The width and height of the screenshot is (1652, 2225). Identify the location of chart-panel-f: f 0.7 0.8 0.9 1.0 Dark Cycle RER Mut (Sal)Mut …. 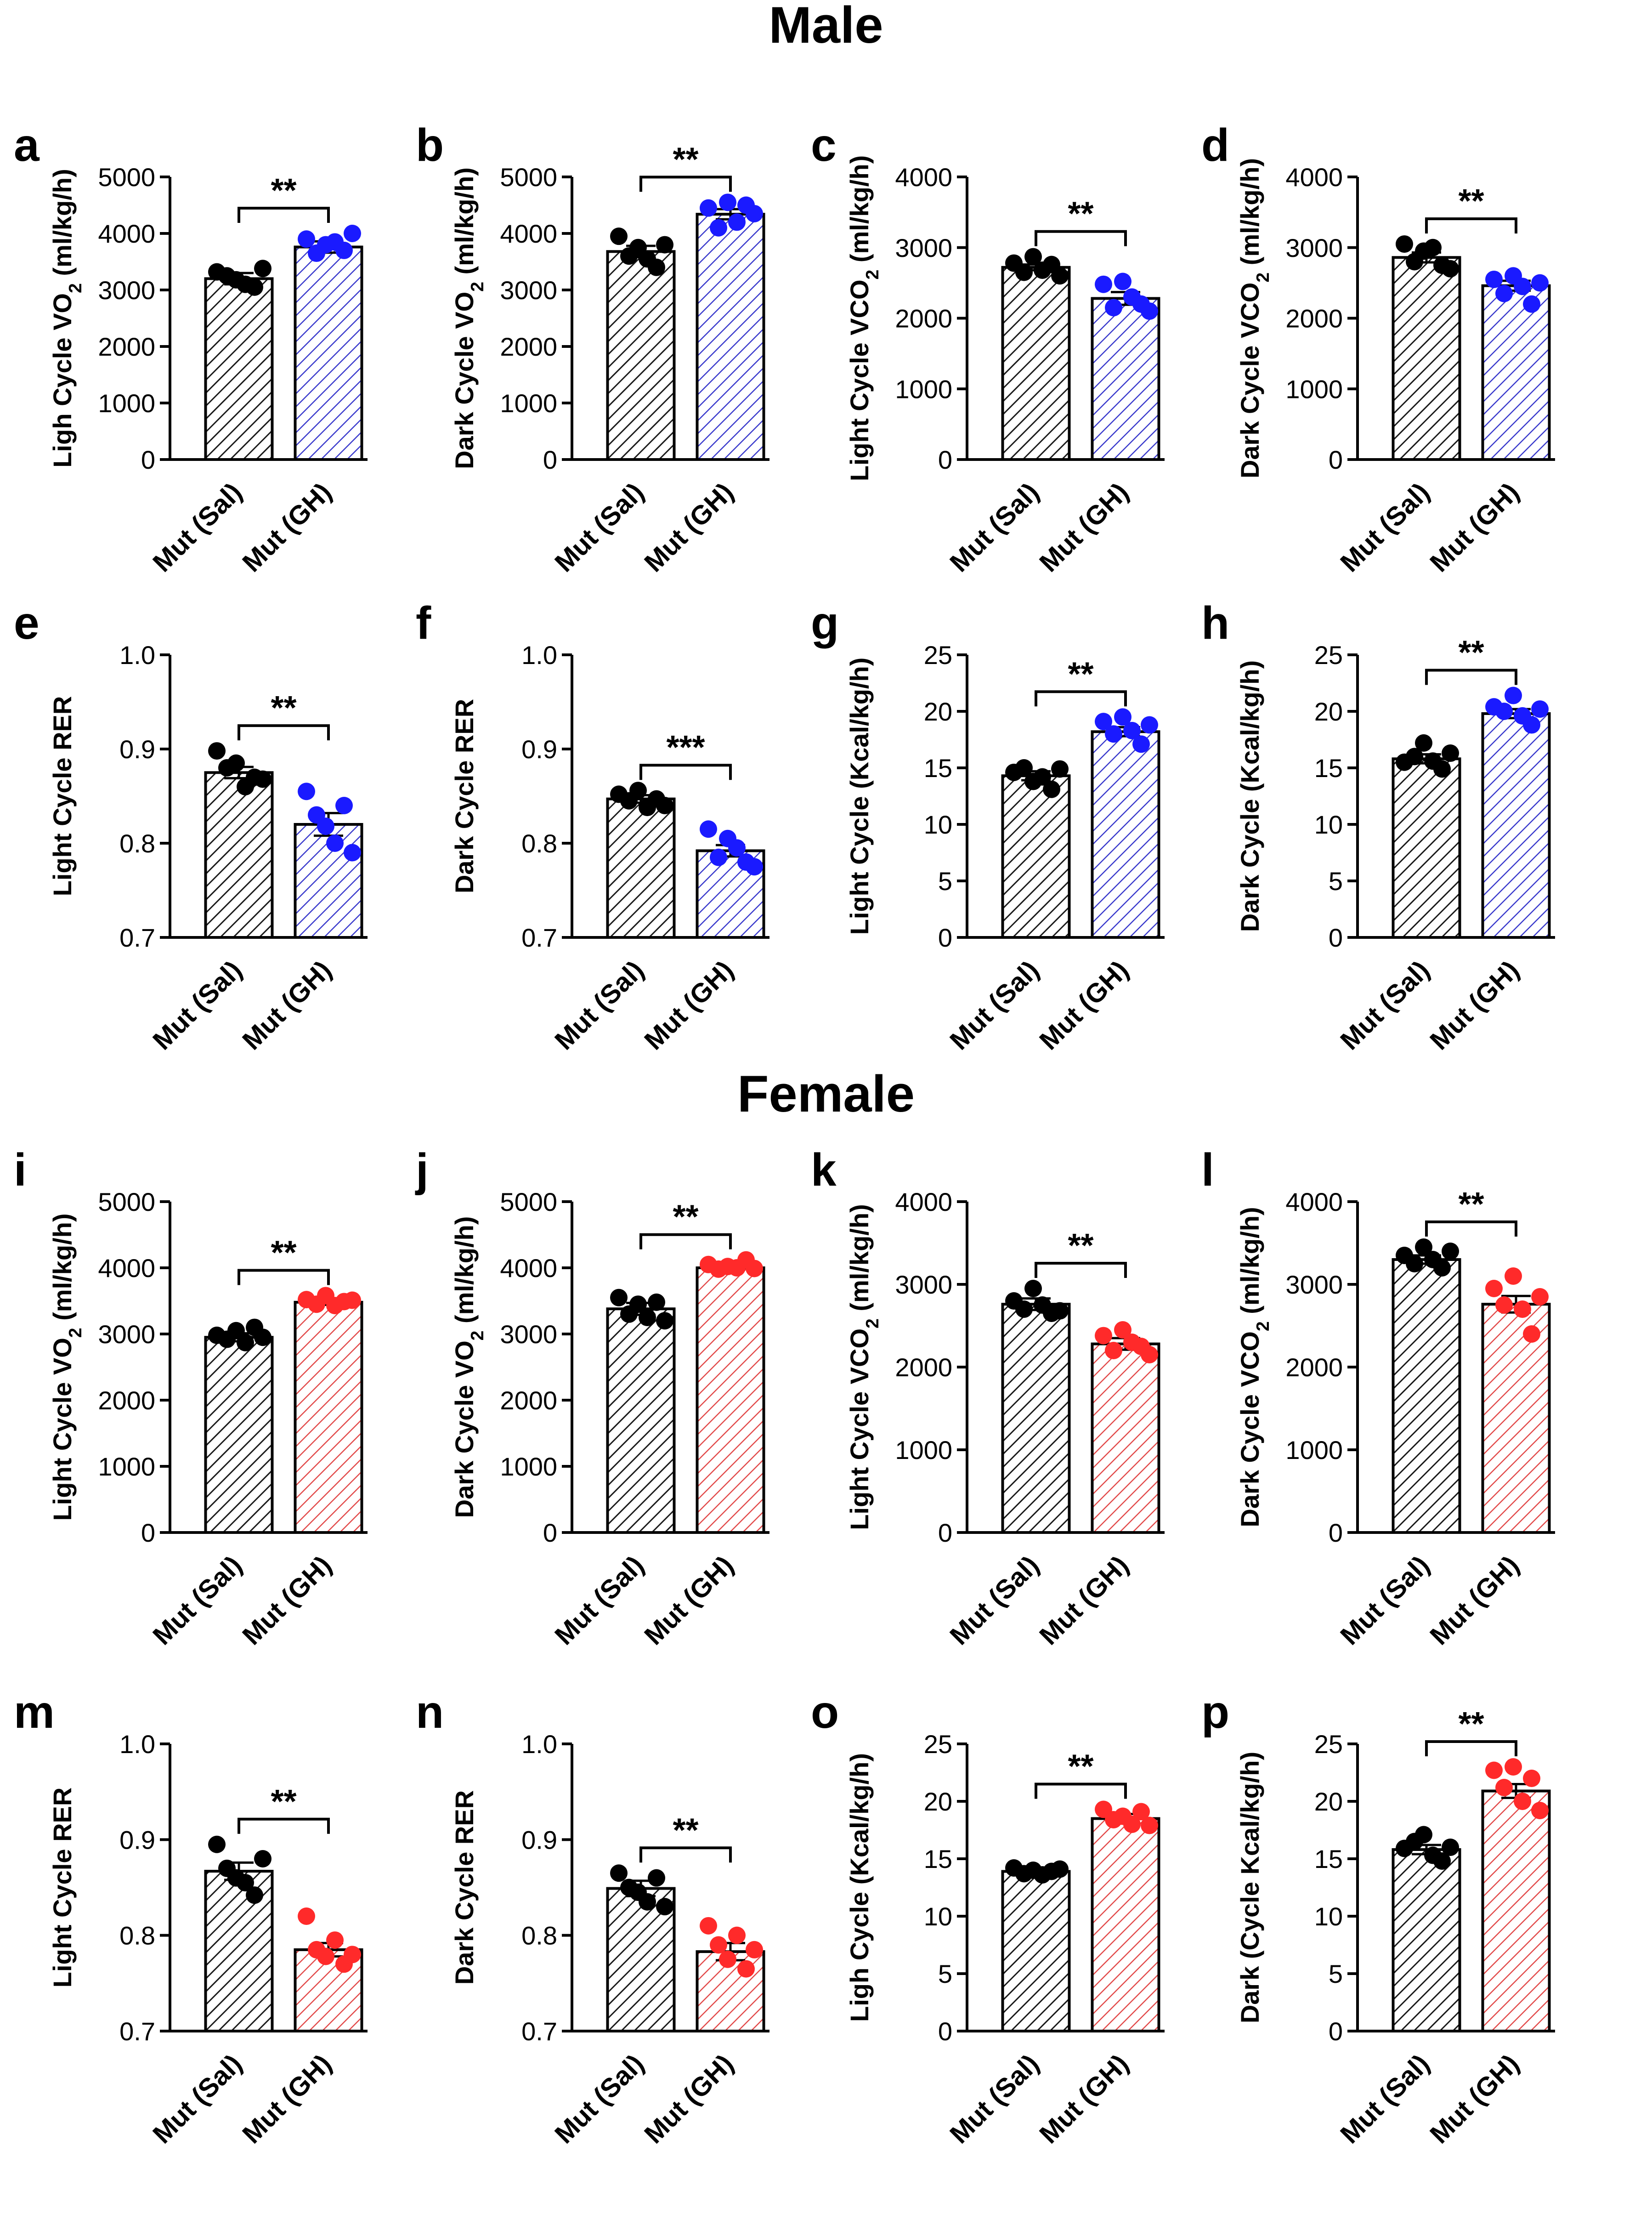
(592, 826).